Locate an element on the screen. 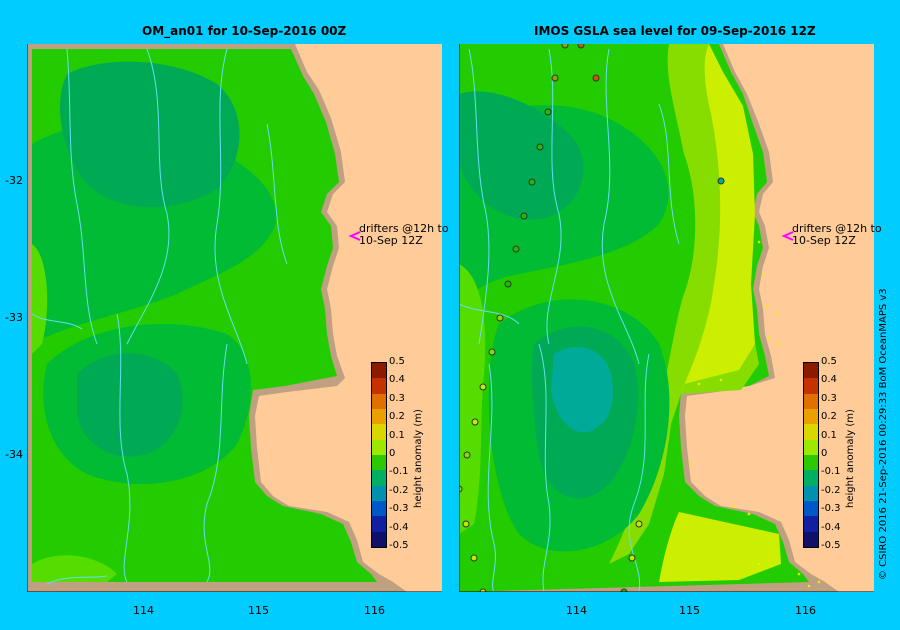 This screenshot has width=900, height=630. right-panel-title: IMOS GSLA sea level for 09-Sep-2016 12Z is located at coordinates (675, 31).